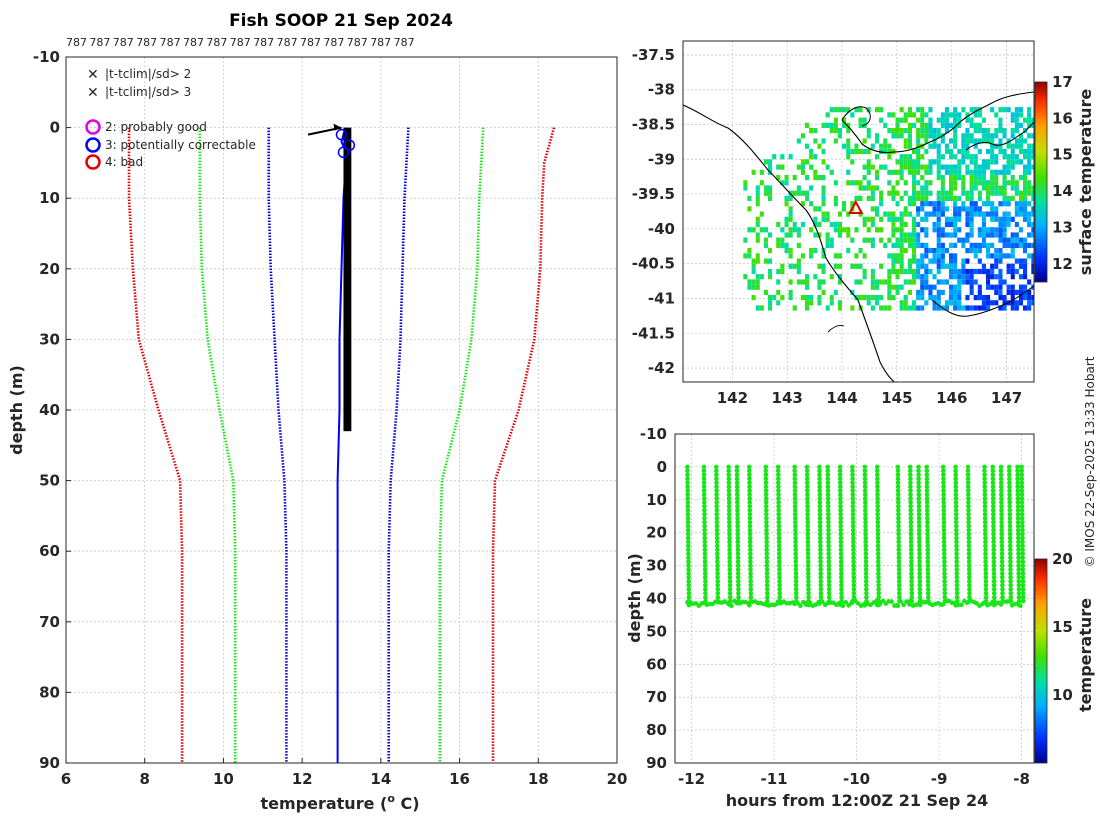  What do you see at coordinates (1062, 118) in the screenshot?
I see `sst-colorbar-tick-label: 16` at bounding box center [1062, 118].